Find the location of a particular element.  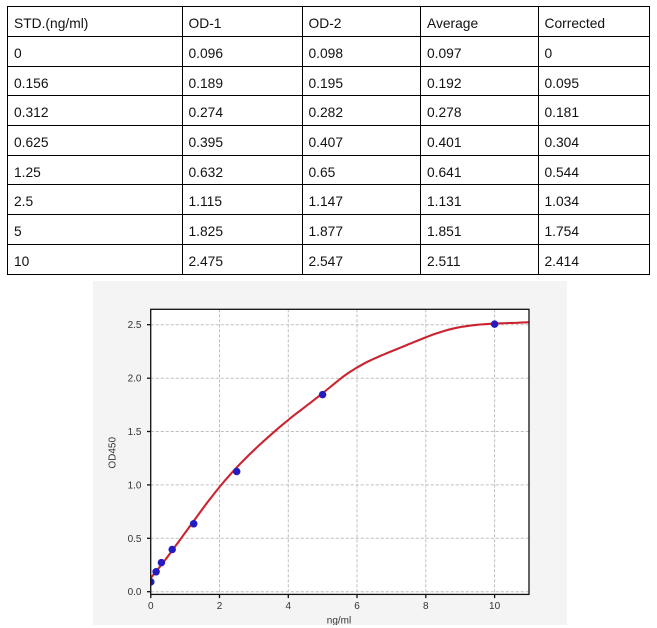

svg-text: 10 is located at coordinates (495, 606).